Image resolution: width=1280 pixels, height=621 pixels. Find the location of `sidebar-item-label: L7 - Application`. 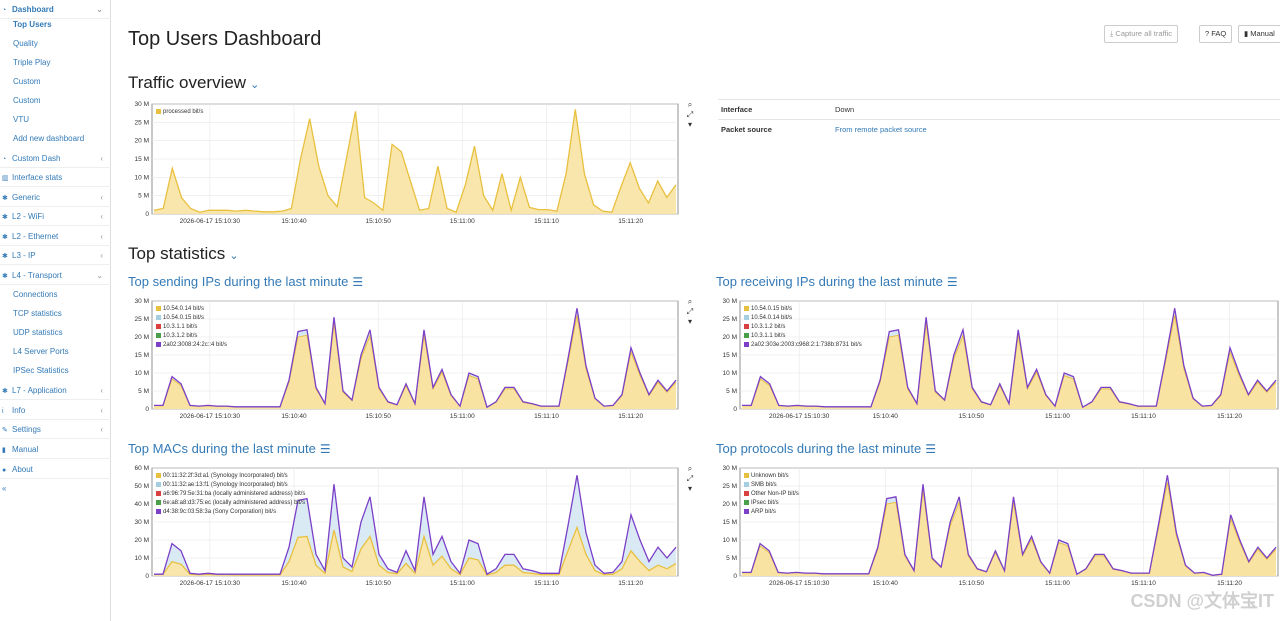

sidebar-item-label: L7 - Application is located at coordinates (39, 390).